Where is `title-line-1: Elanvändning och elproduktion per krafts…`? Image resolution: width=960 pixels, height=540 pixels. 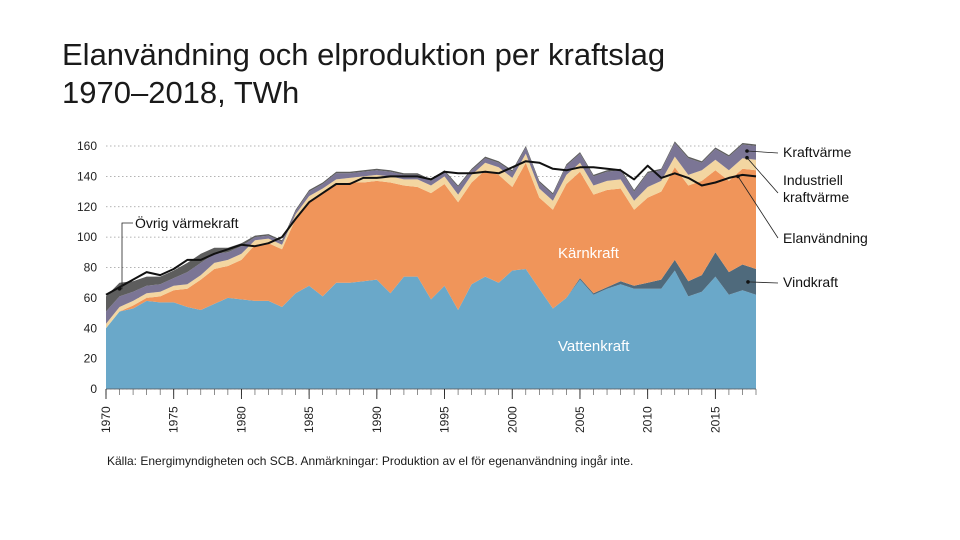
title-line-1: Elanvändning och elproduktion per krafts… is located at coordinates (364, 54).